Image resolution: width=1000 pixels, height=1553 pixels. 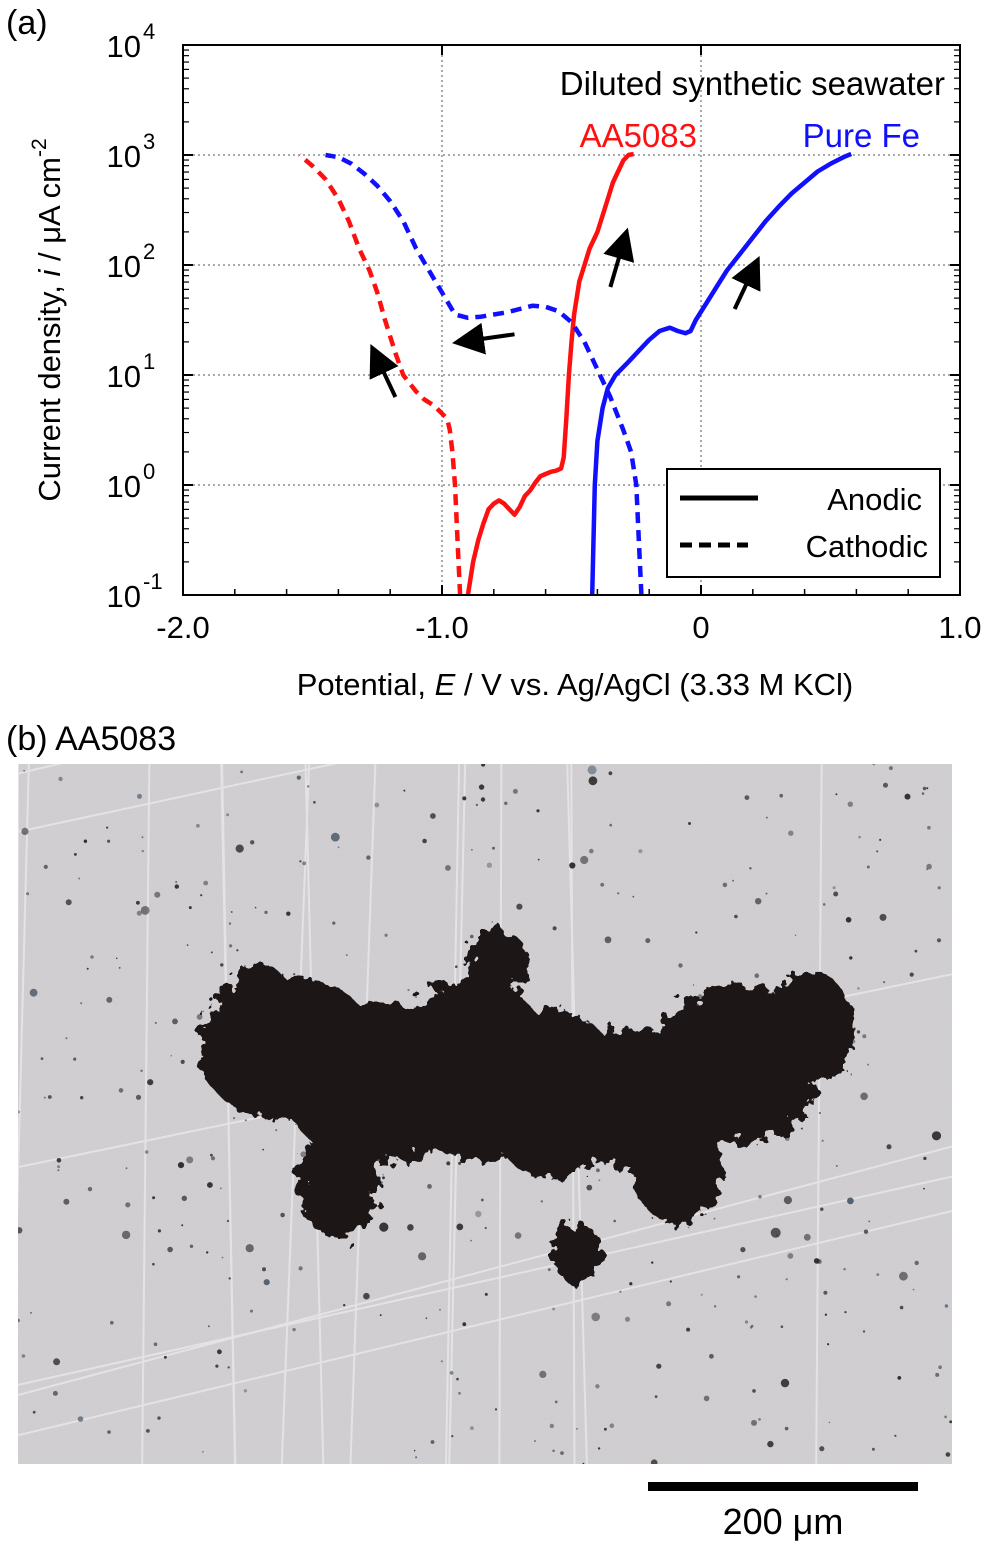 I want to click on y-tick-exponent: 3, so click(x=149, y=141).